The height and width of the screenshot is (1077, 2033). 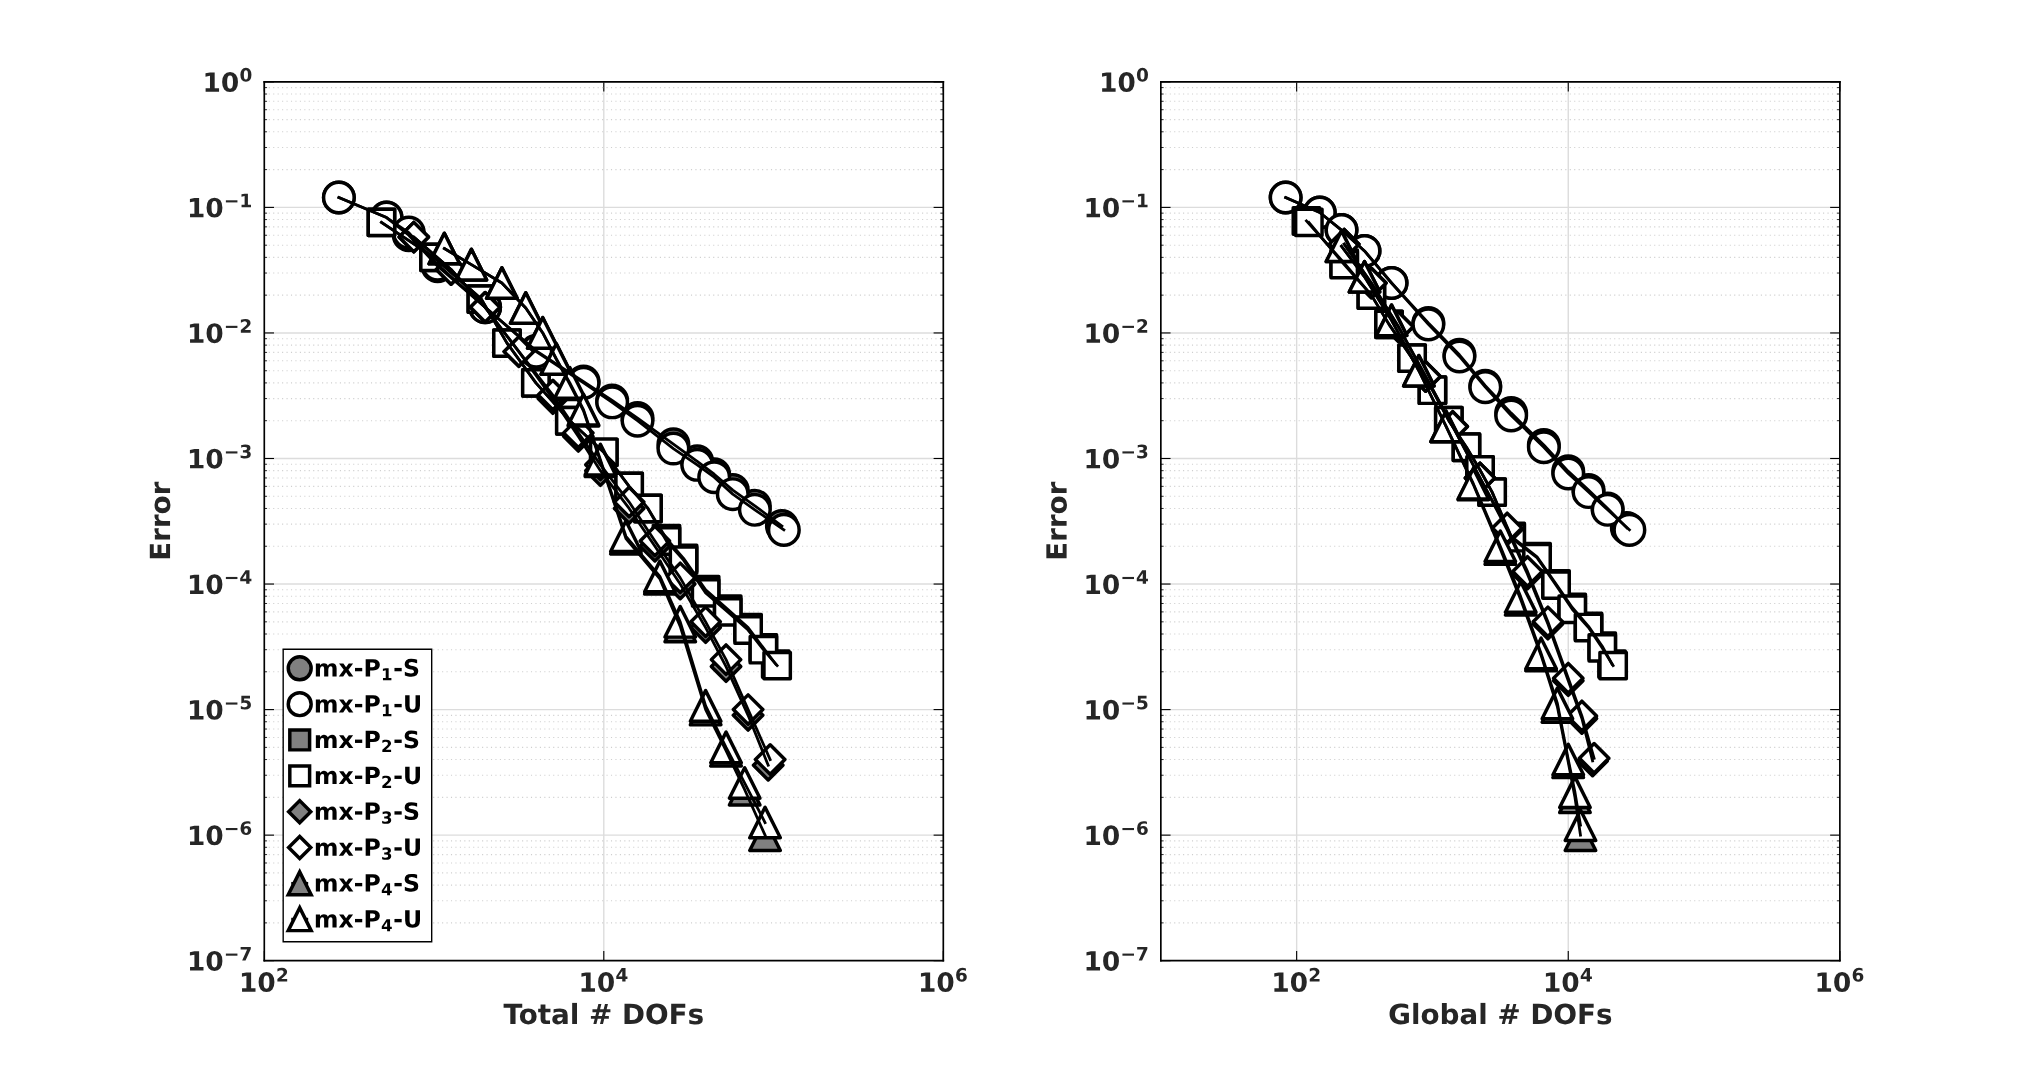 What do you see at coordinates (367, 777) in the screenshot?
I see `legend-label: mx-P$_{2}$-U` at bounding box center [367, 777].